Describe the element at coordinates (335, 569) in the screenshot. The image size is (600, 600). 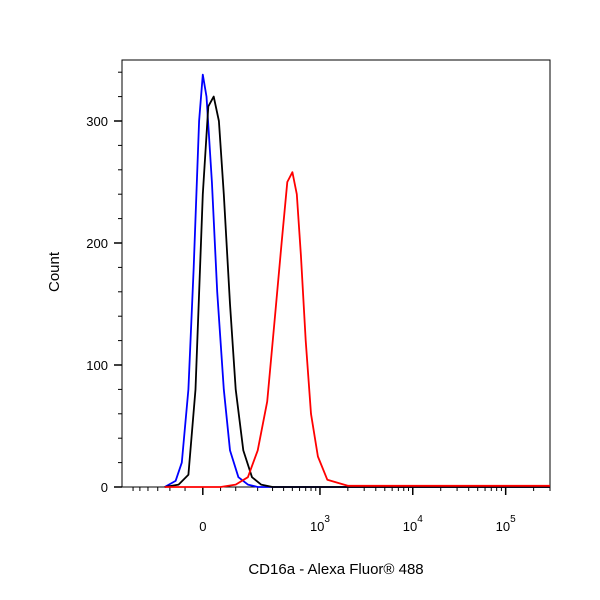
I see `x-axis-title: CD16a - Alexa Fluor® 488` at that location.